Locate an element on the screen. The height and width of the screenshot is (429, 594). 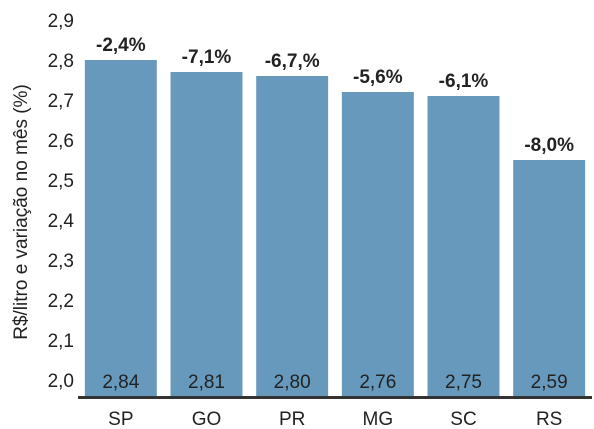
value-label: 2,80 is located at coordinates (292, 382).